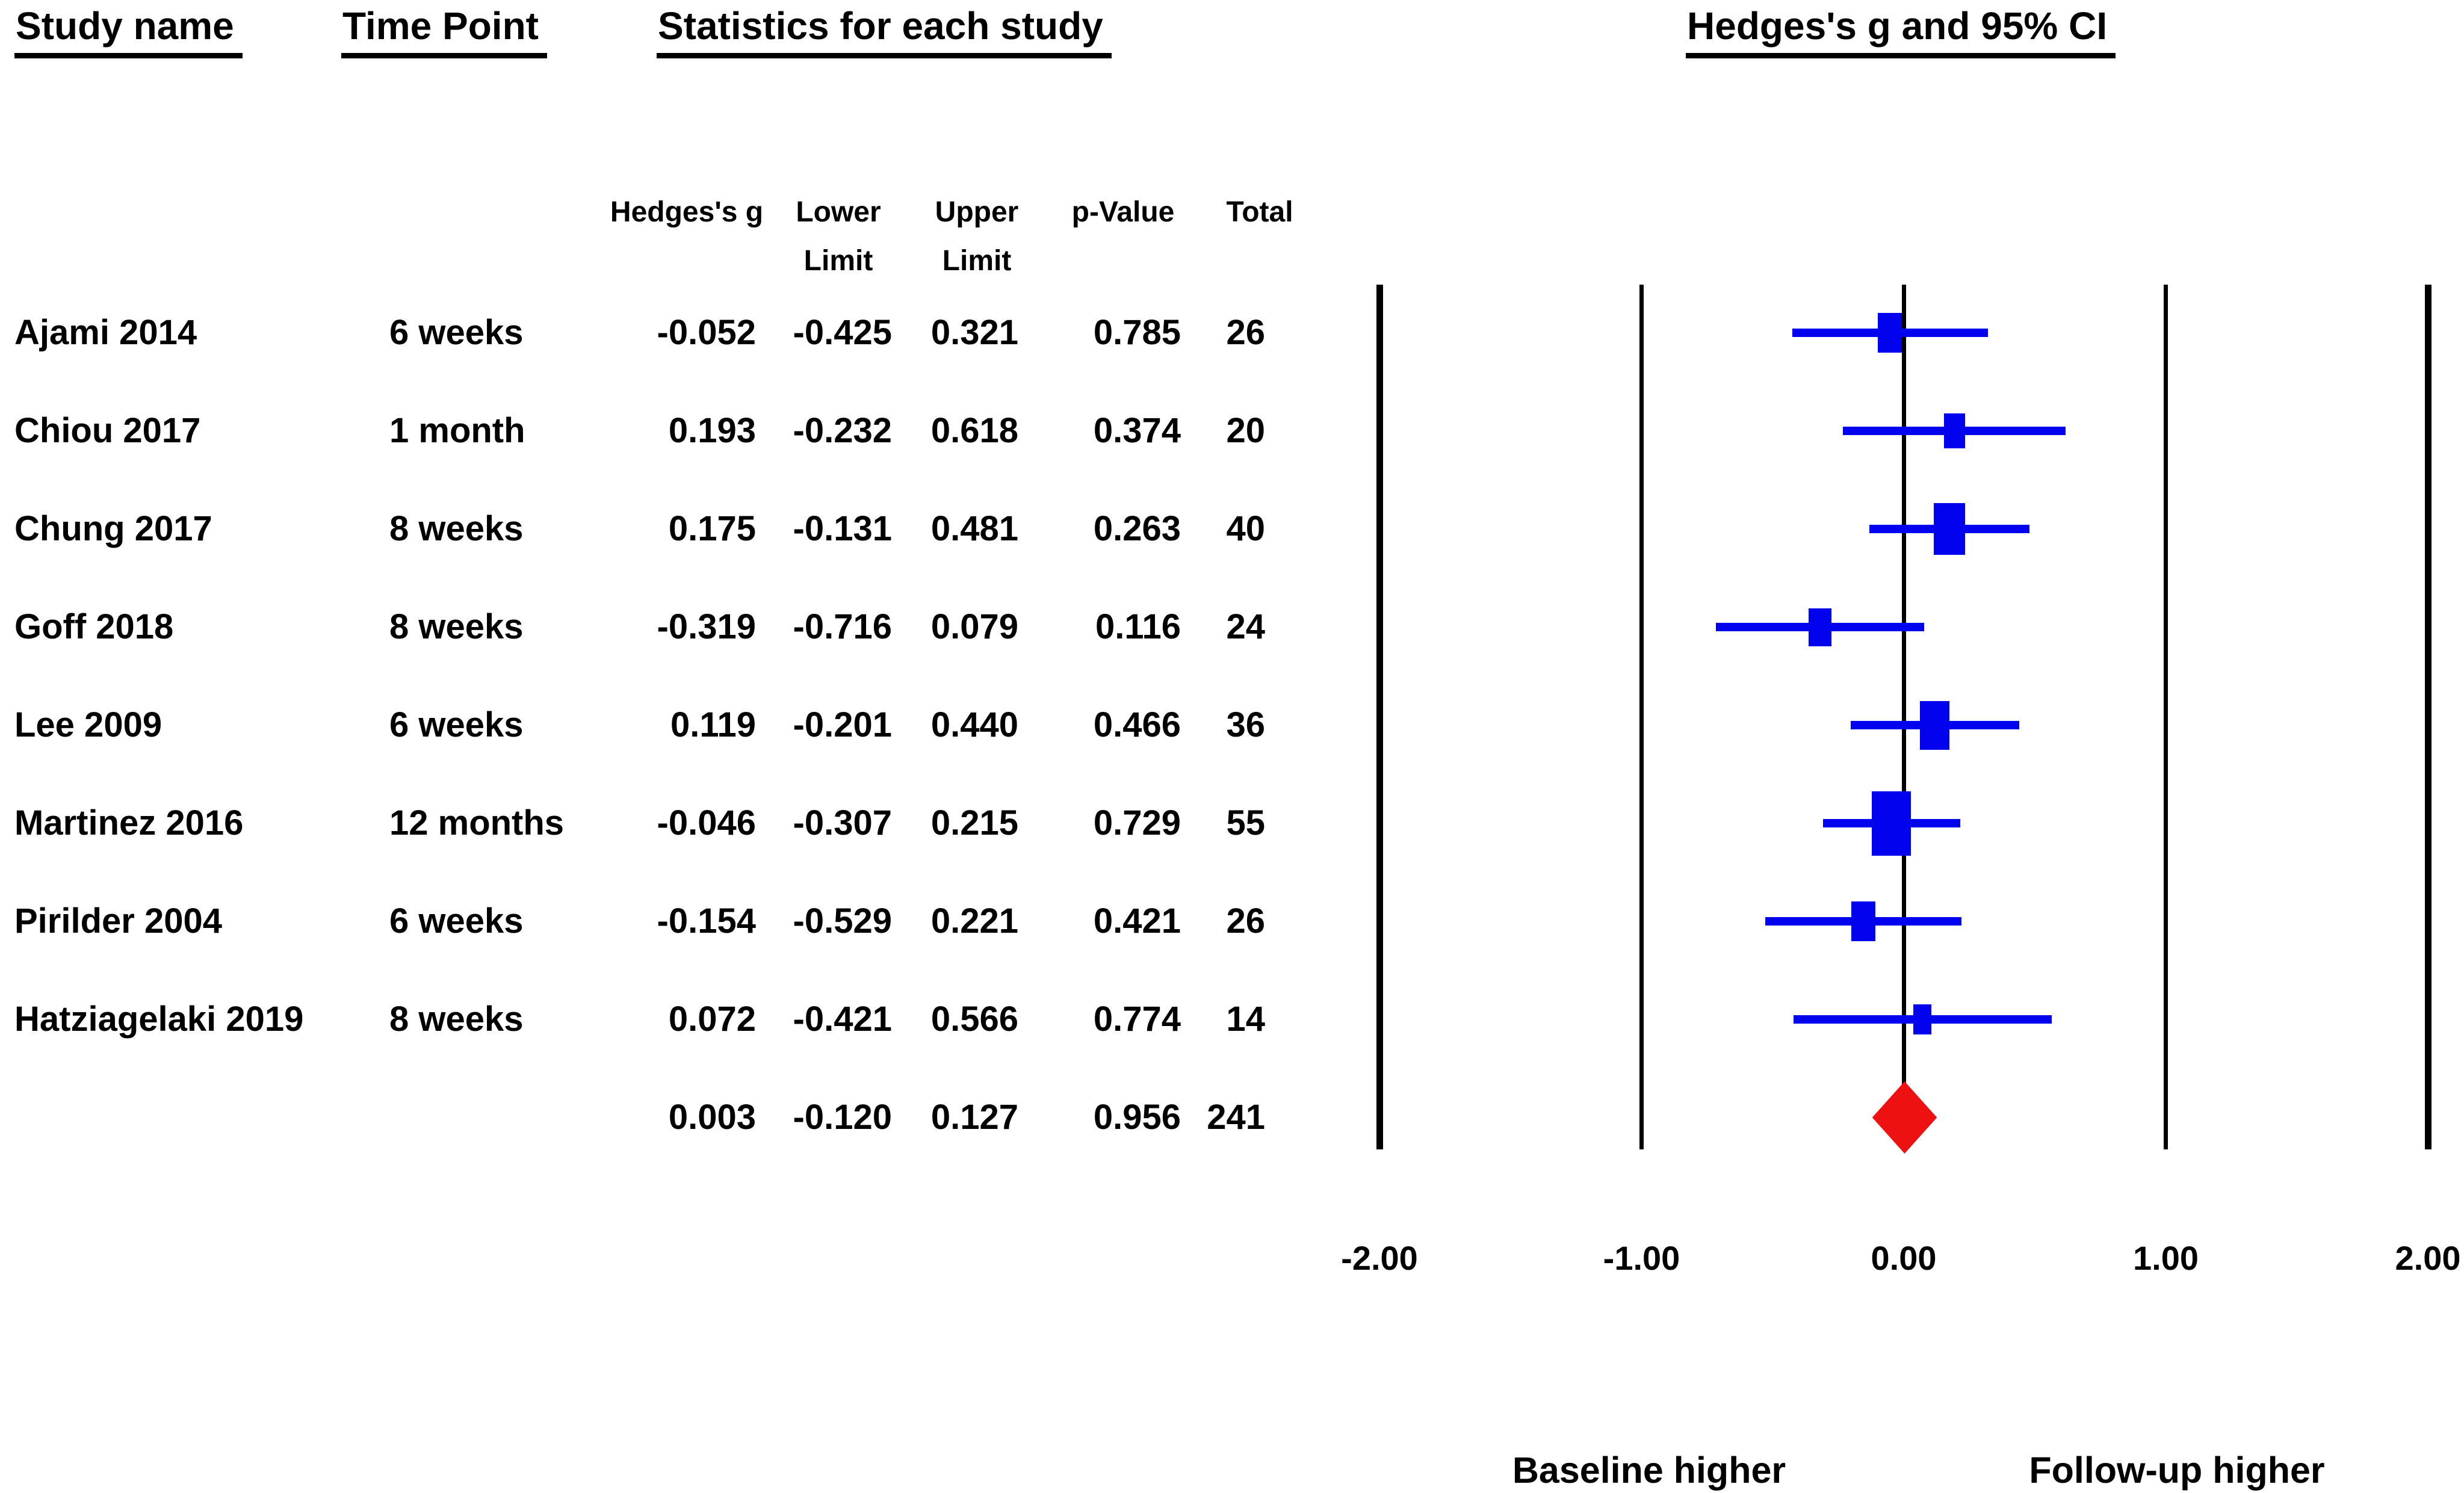  I want to click on axis-tick-label: -2.00, so click(1379, 1258).